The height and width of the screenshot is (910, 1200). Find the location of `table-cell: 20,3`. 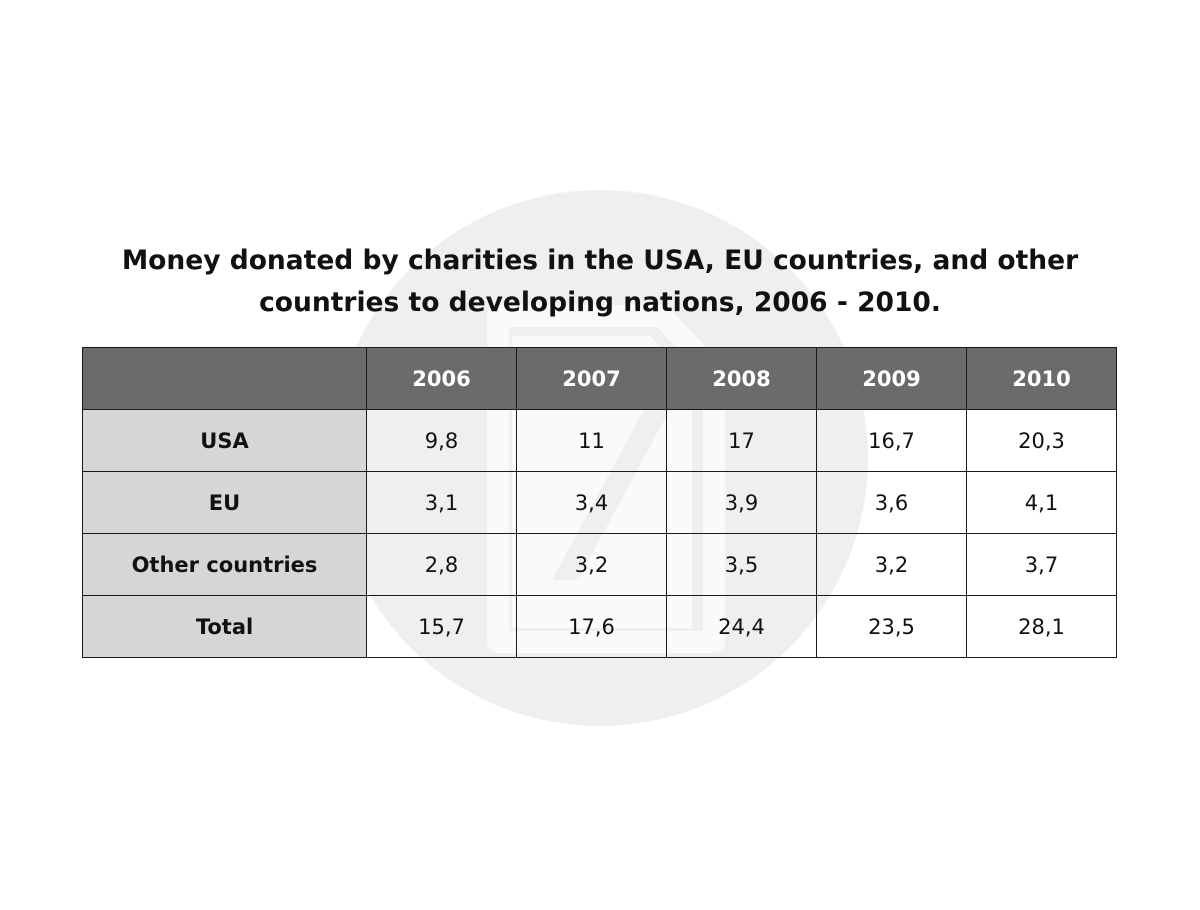

table-cell: 20,3 is located at coordinates (1042, 441).